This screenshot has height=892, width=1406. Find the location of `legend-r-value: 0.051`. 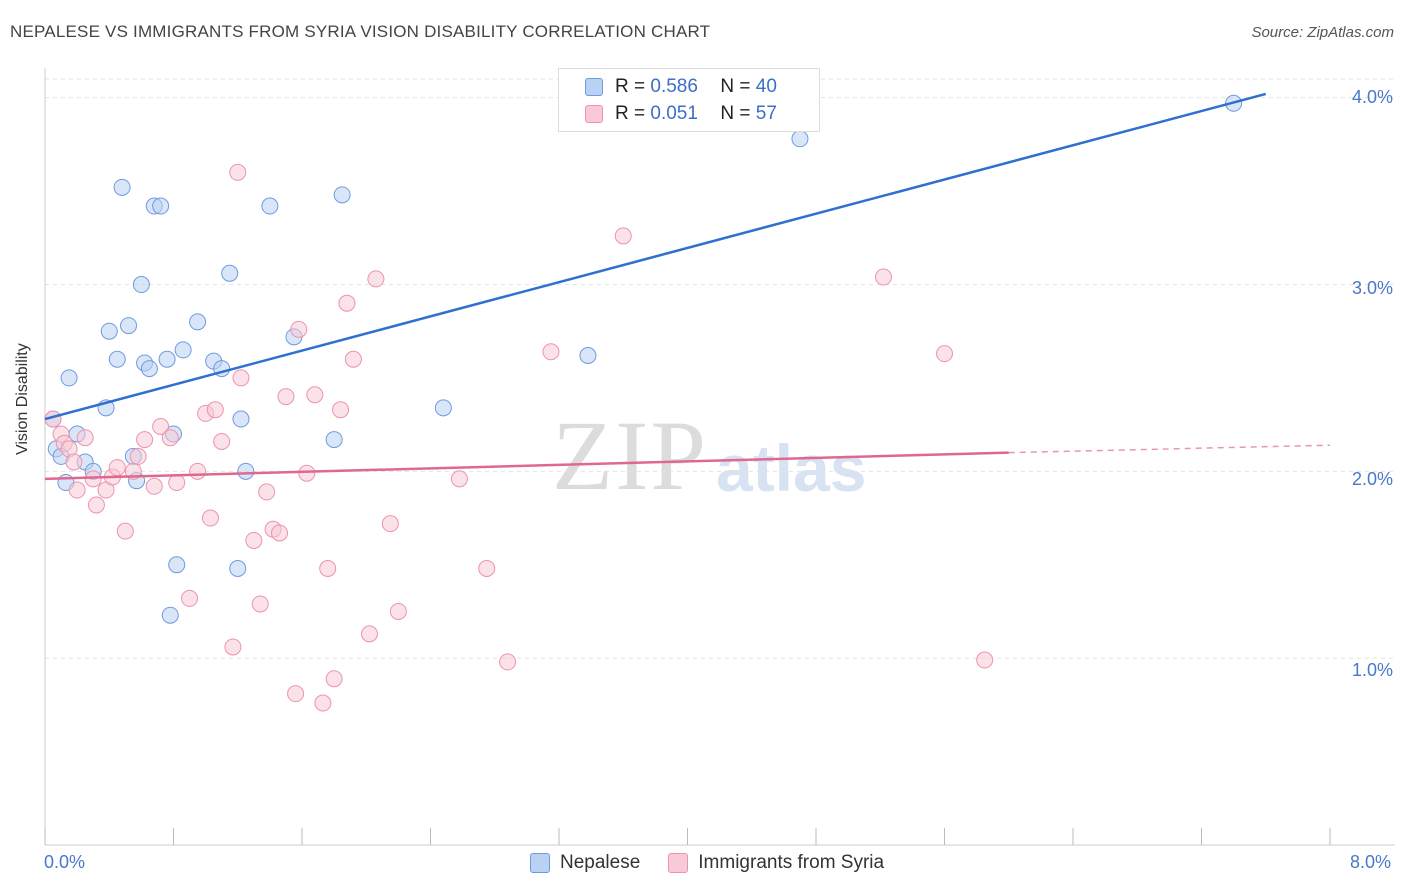

legend-r-value: 0.051 is located at coordinates (674, 113).